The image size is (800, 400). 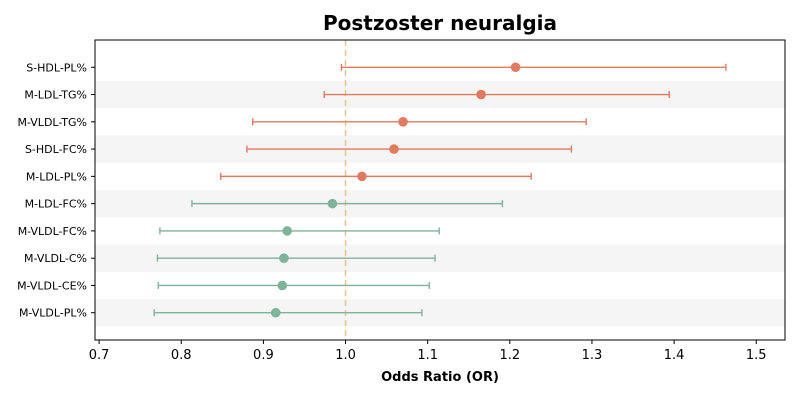 I want to click on chart-title: Postzoster neuralgia, so click(x=440, y=23).